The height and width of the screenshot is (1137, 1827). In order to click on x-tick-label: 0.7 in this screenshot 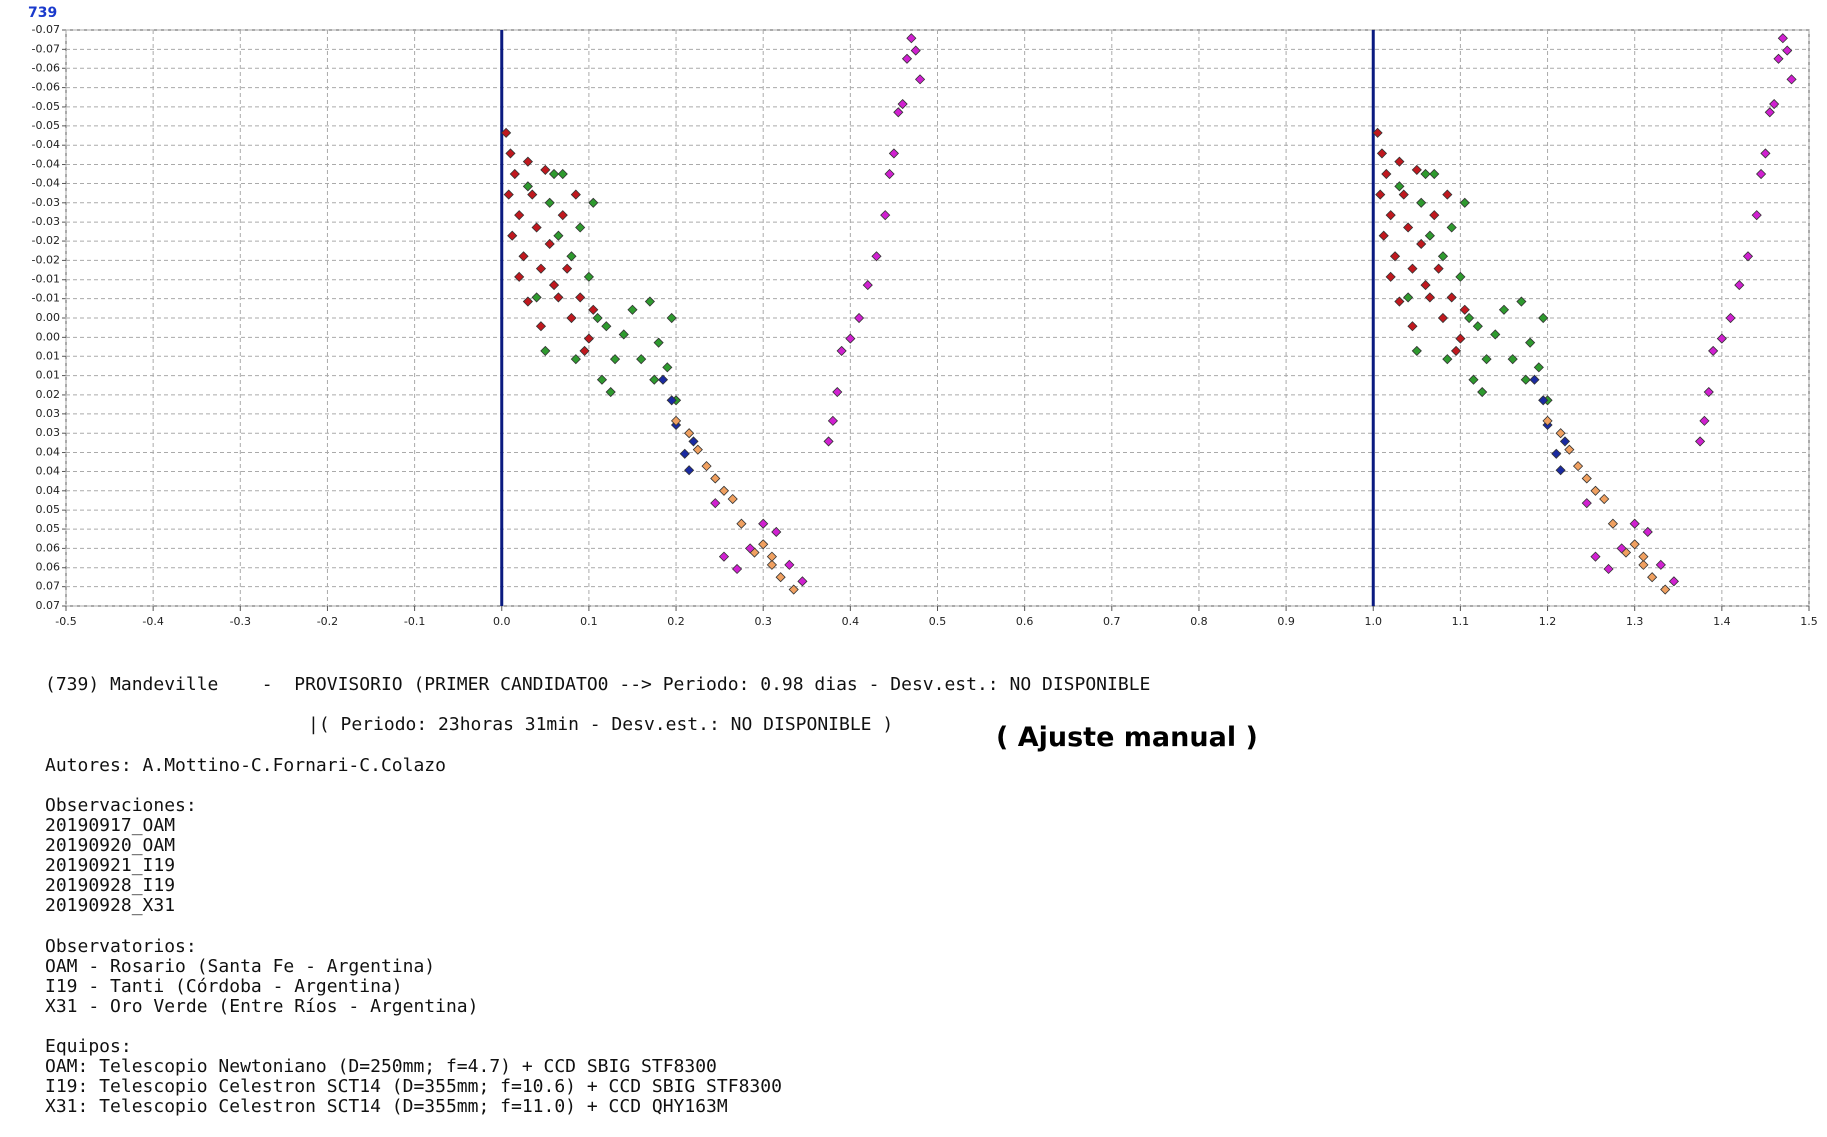, I will do `click(1112, 621)`.